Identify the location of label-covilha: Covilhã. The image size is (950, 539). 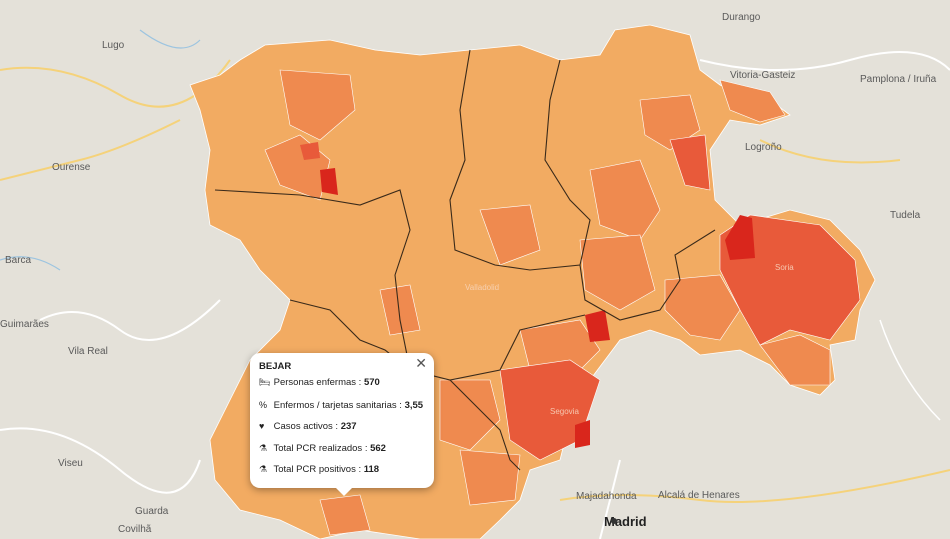
(135, 529).